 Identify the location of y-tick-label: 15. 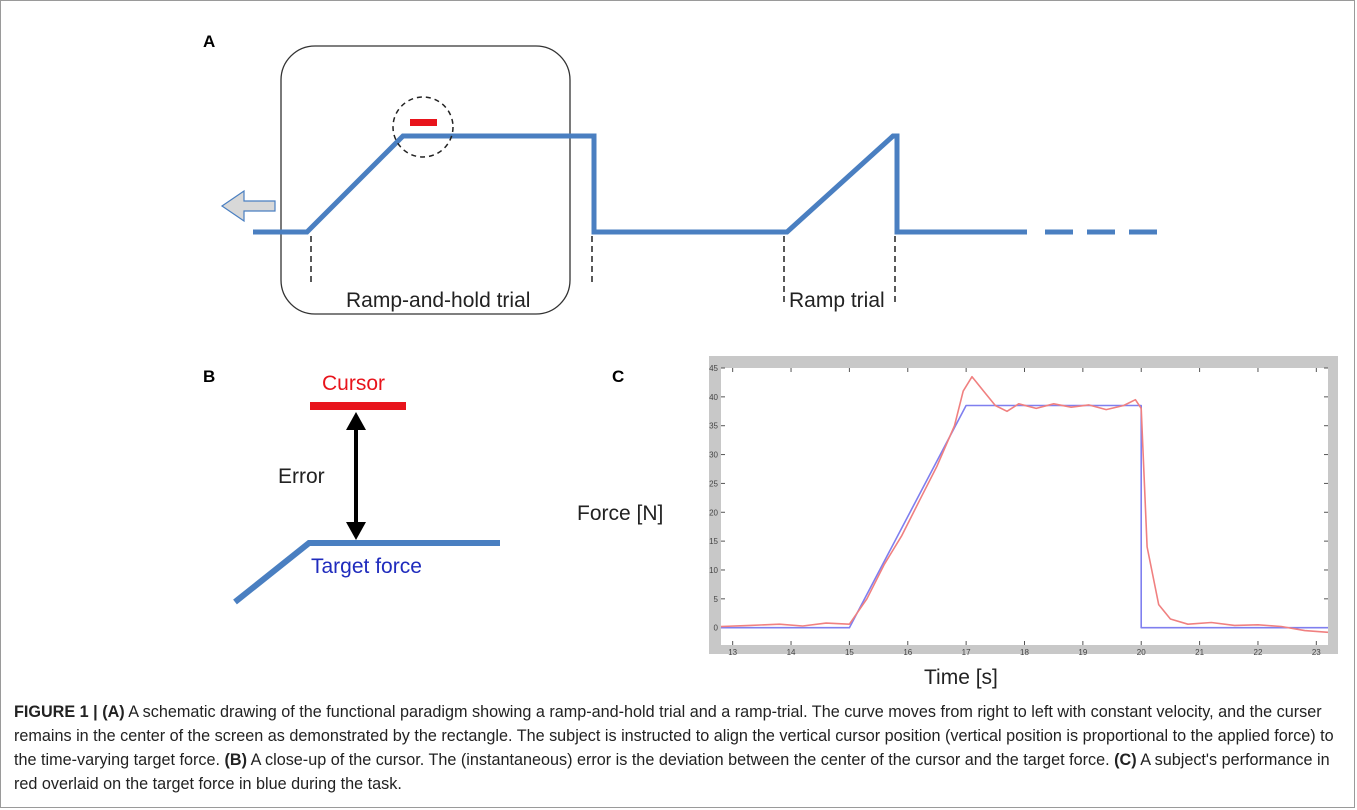
(713, 541).